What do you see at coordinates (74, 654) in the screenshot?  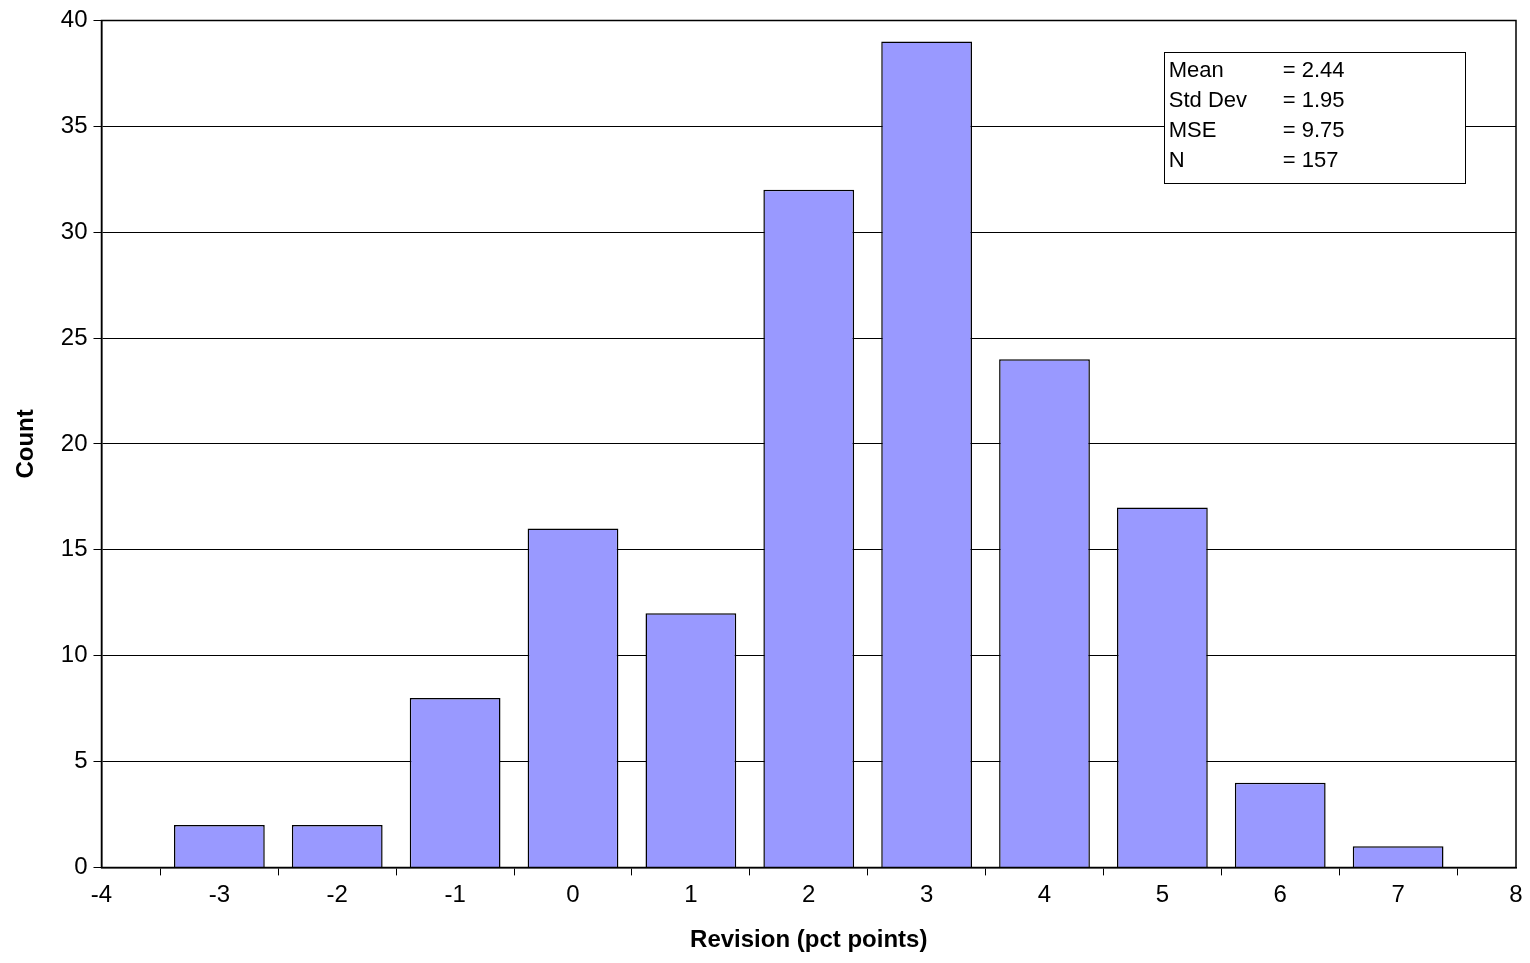 I see `y-tick-label: 10` at bounding box center [74, 654].